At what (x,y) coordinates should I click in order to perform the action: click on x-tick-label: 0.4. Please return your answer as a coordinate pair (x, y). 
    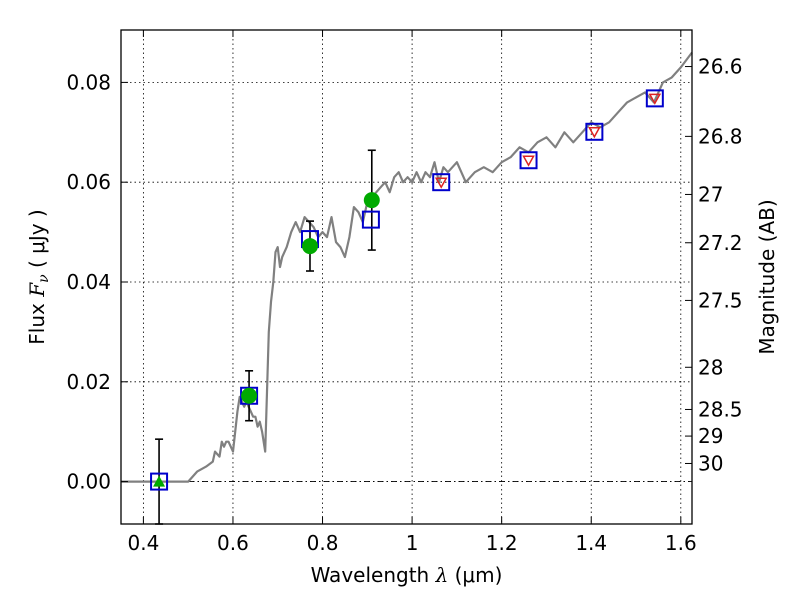
    Looking at the image, I should click on (143, 543).